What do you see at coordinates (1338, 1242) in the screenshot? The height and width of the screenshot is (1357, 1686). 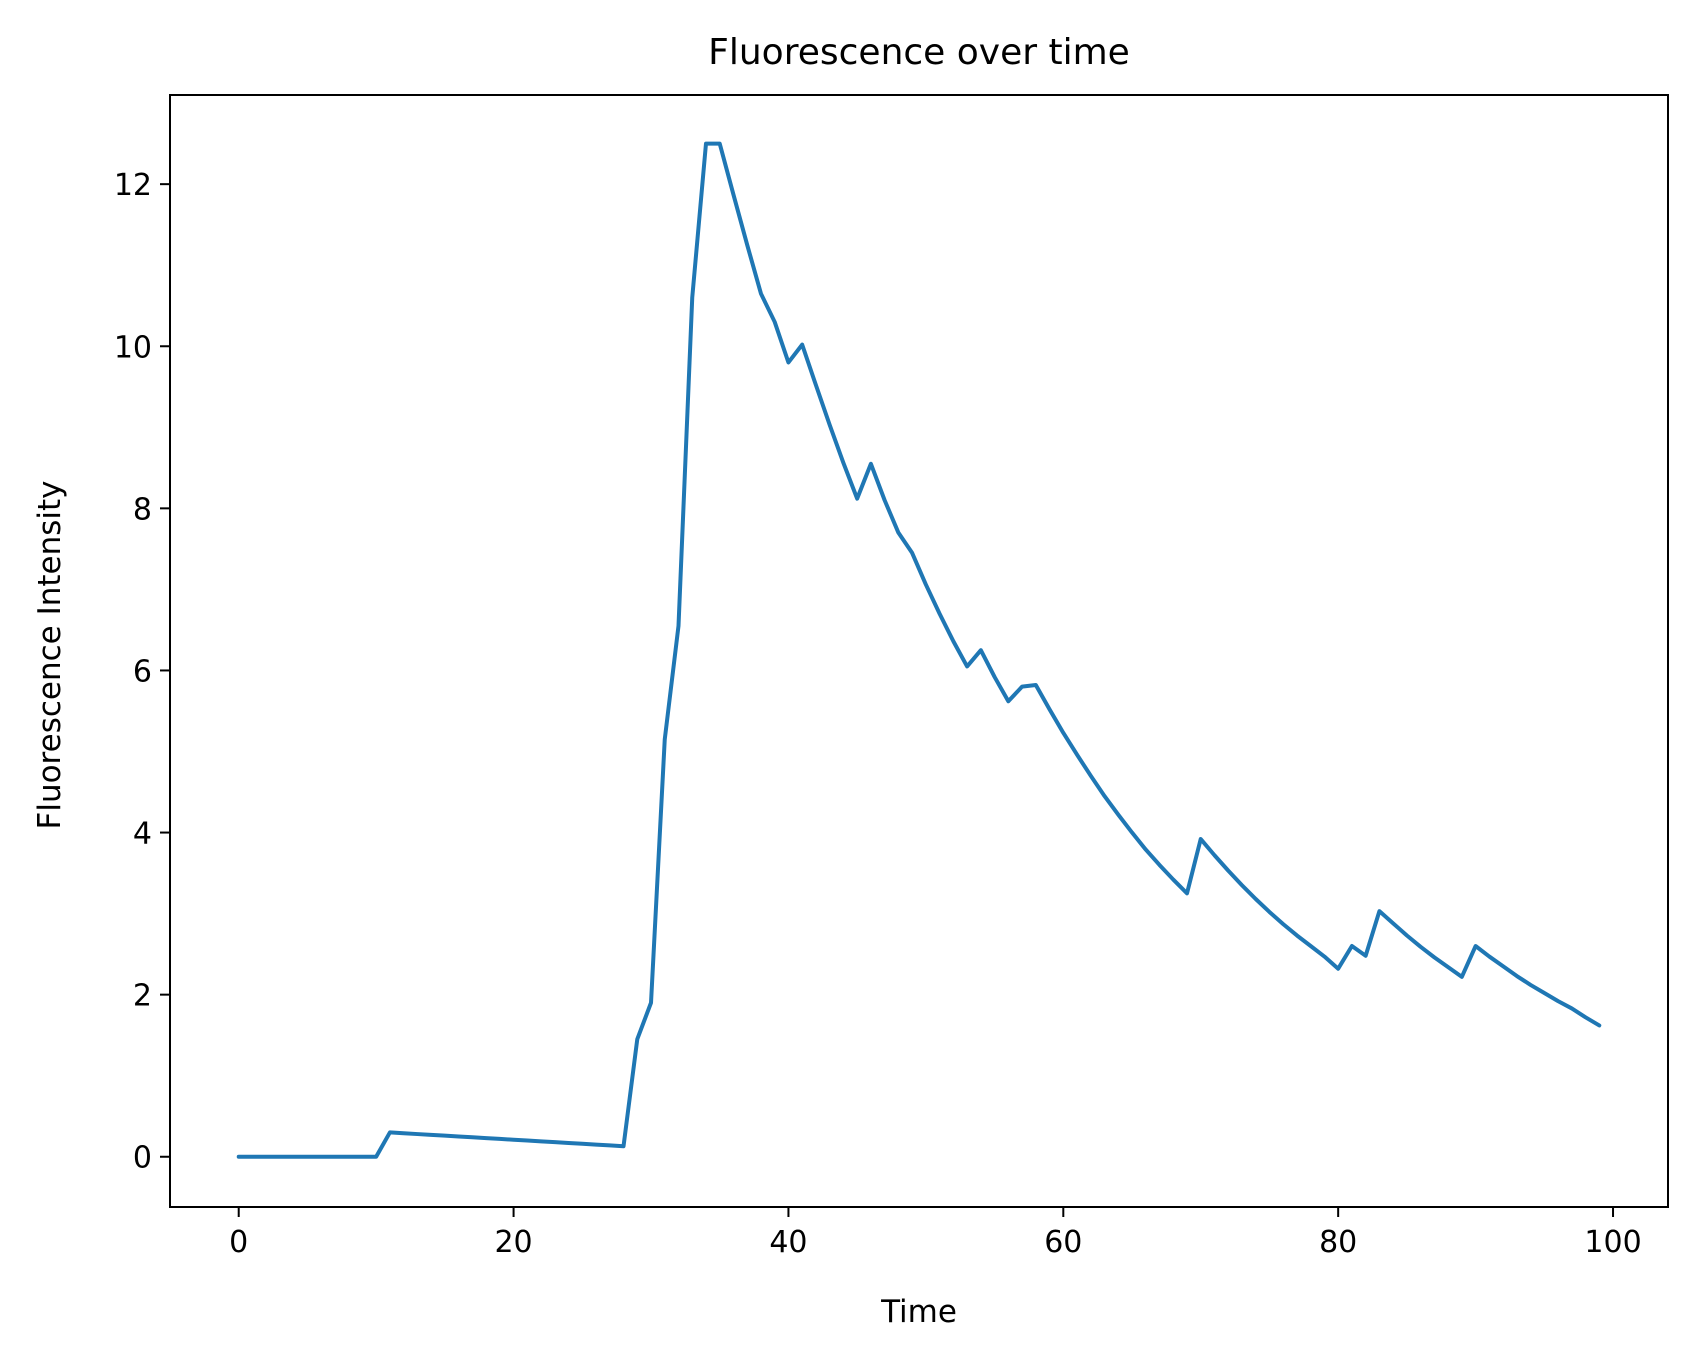 I see `x-tick-label: 80` at bounding box center [1338, 1242].